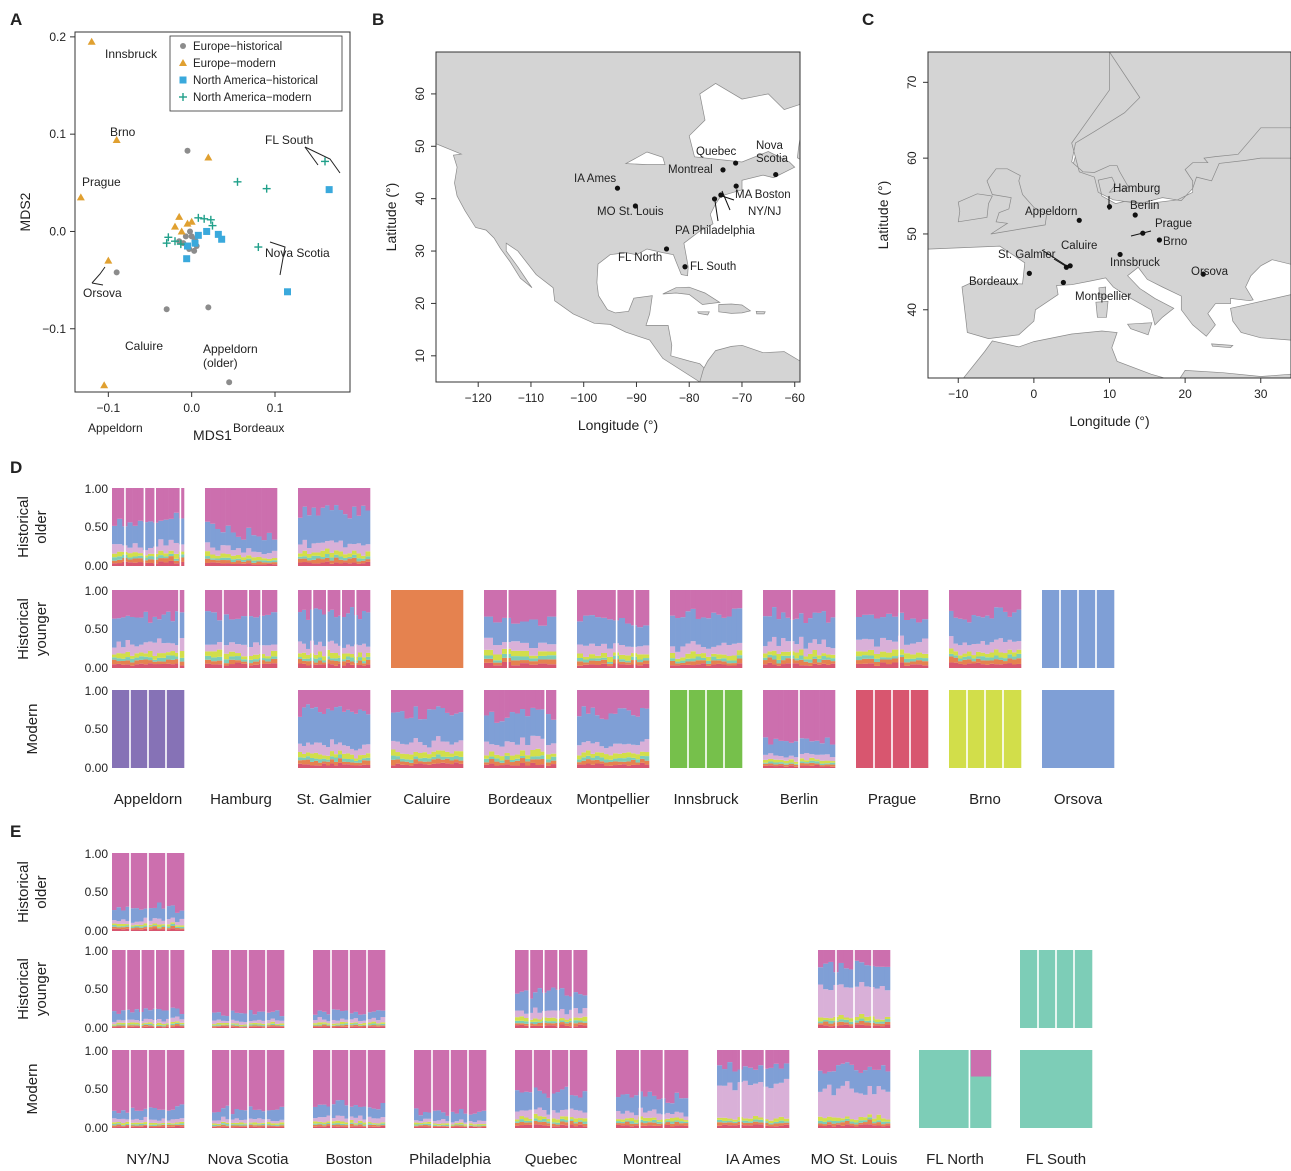 This screenshot has width=1291, height=1171. What do you see at coordinates (16, 831) in the screenshot?
I see `panel-label-e: E` at bounding box center [16, 831].